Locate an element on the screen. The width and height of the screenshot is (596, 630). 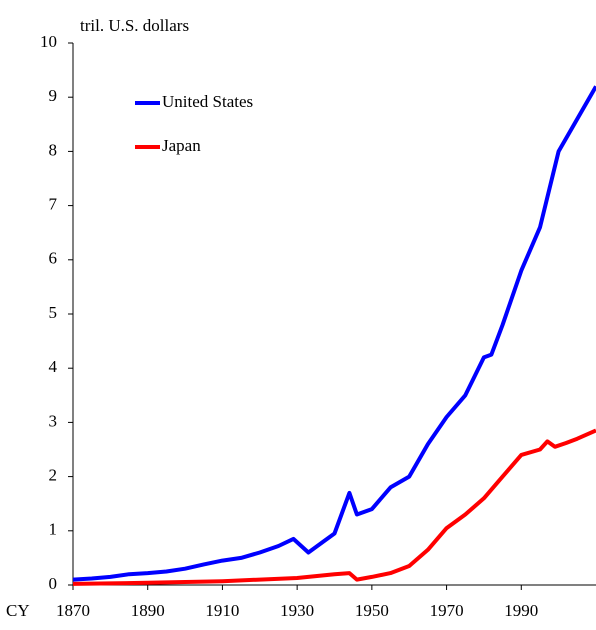
y-tick-label: 1 is located at coordinates (53, 529).